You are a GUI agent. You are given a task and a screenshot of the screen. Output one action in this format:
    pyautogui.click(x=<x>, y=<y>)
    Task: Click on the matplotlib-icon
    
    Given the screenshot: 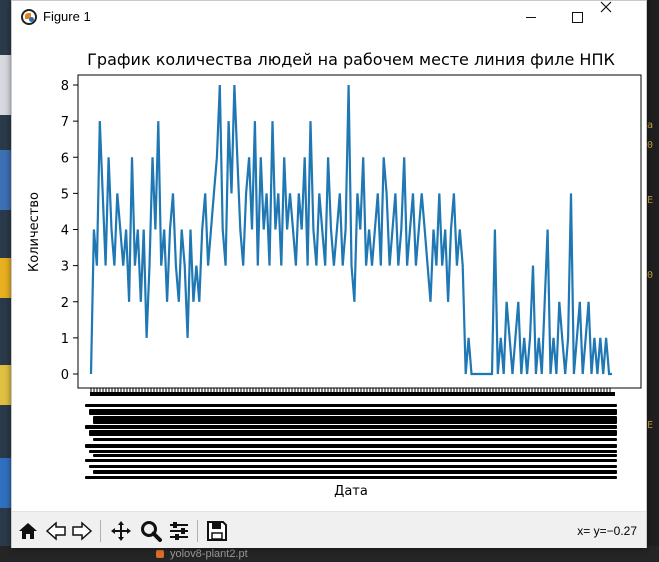 What is the action you would take?
    pyautogui.click(x=29, y=17)
    